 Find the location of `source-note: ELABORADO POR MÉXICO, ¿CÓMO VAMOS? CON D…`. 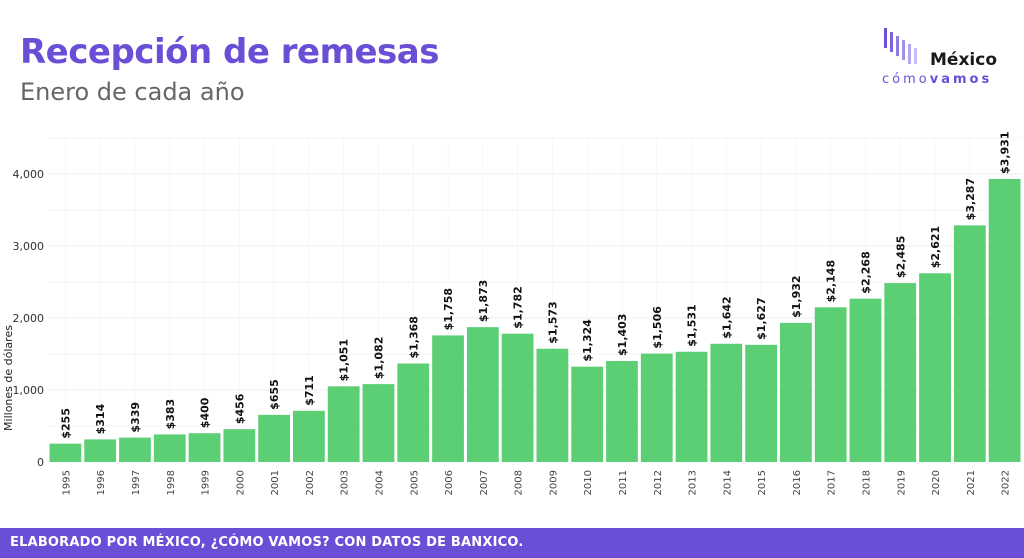

source-note: ELABORADO POR MÉXICO, ¿CÓMO VAMOS? CON D… is located at coordinates (267, 542).